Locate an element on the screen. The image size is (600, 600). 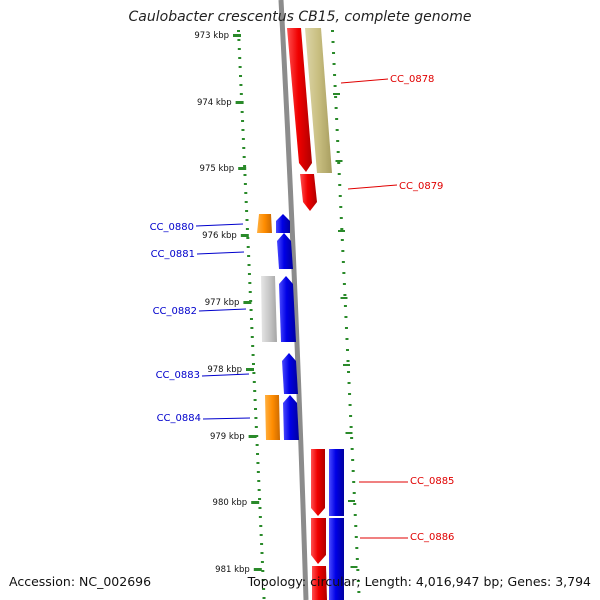
gene-label-cc0884: CC_0884 is located at coordinates (179, 418).